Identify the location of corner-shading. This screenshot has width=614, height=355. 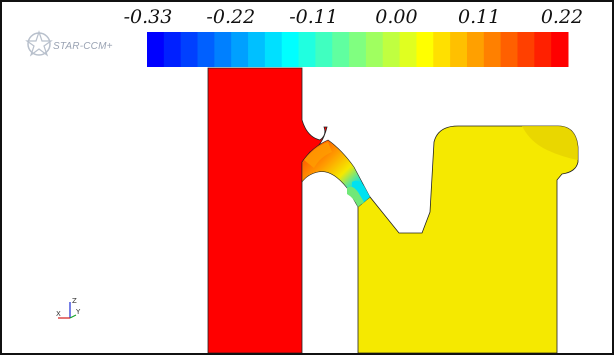
(550, 143).